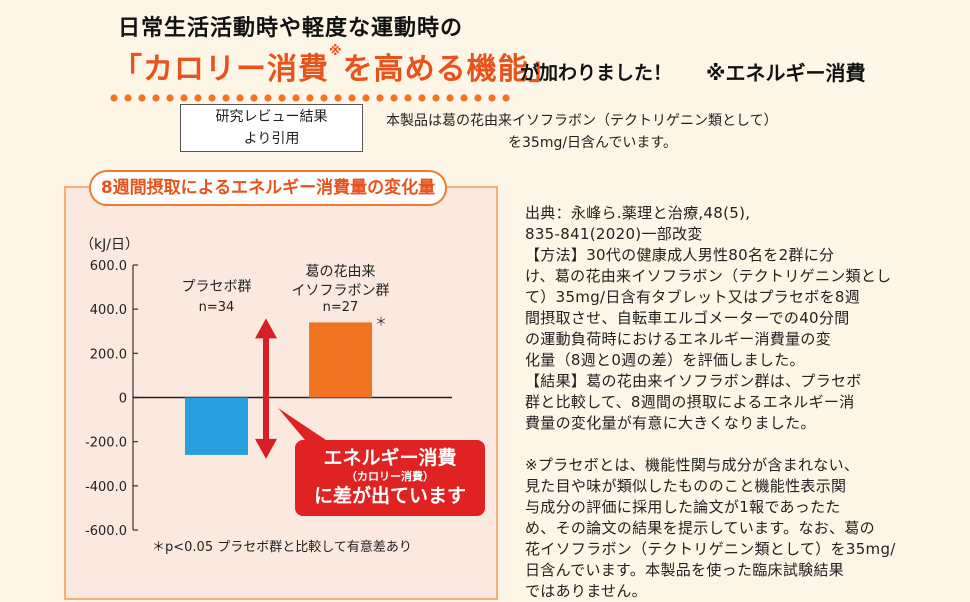 This screenshot has width=970, height=602. I want to click on n-label: n=27, so click(341, 307).